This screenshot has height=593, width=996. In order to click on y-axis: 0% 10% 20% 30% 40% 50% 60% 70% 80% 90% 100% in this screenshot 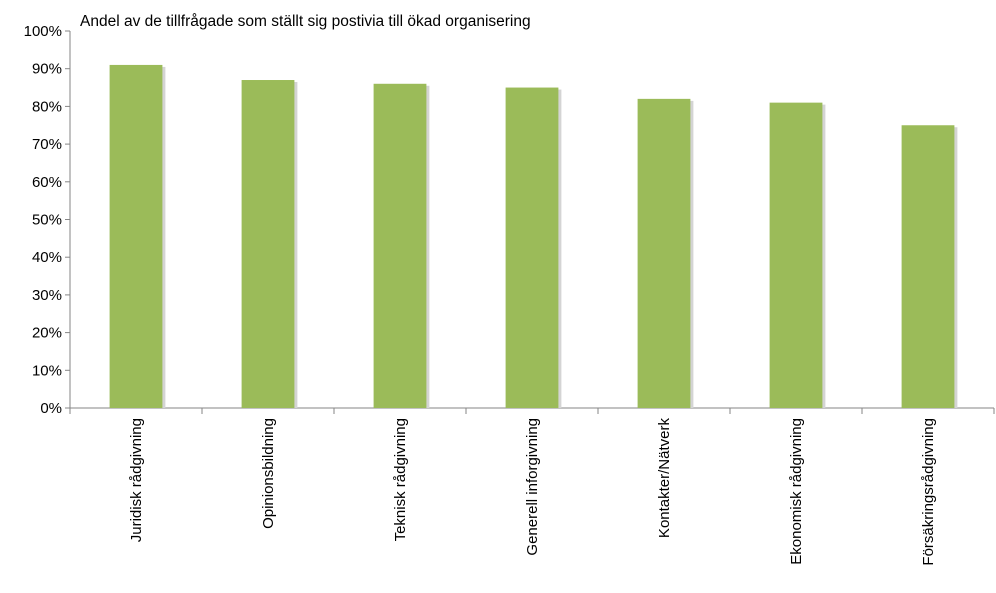, I will do `click(47, 220)`.